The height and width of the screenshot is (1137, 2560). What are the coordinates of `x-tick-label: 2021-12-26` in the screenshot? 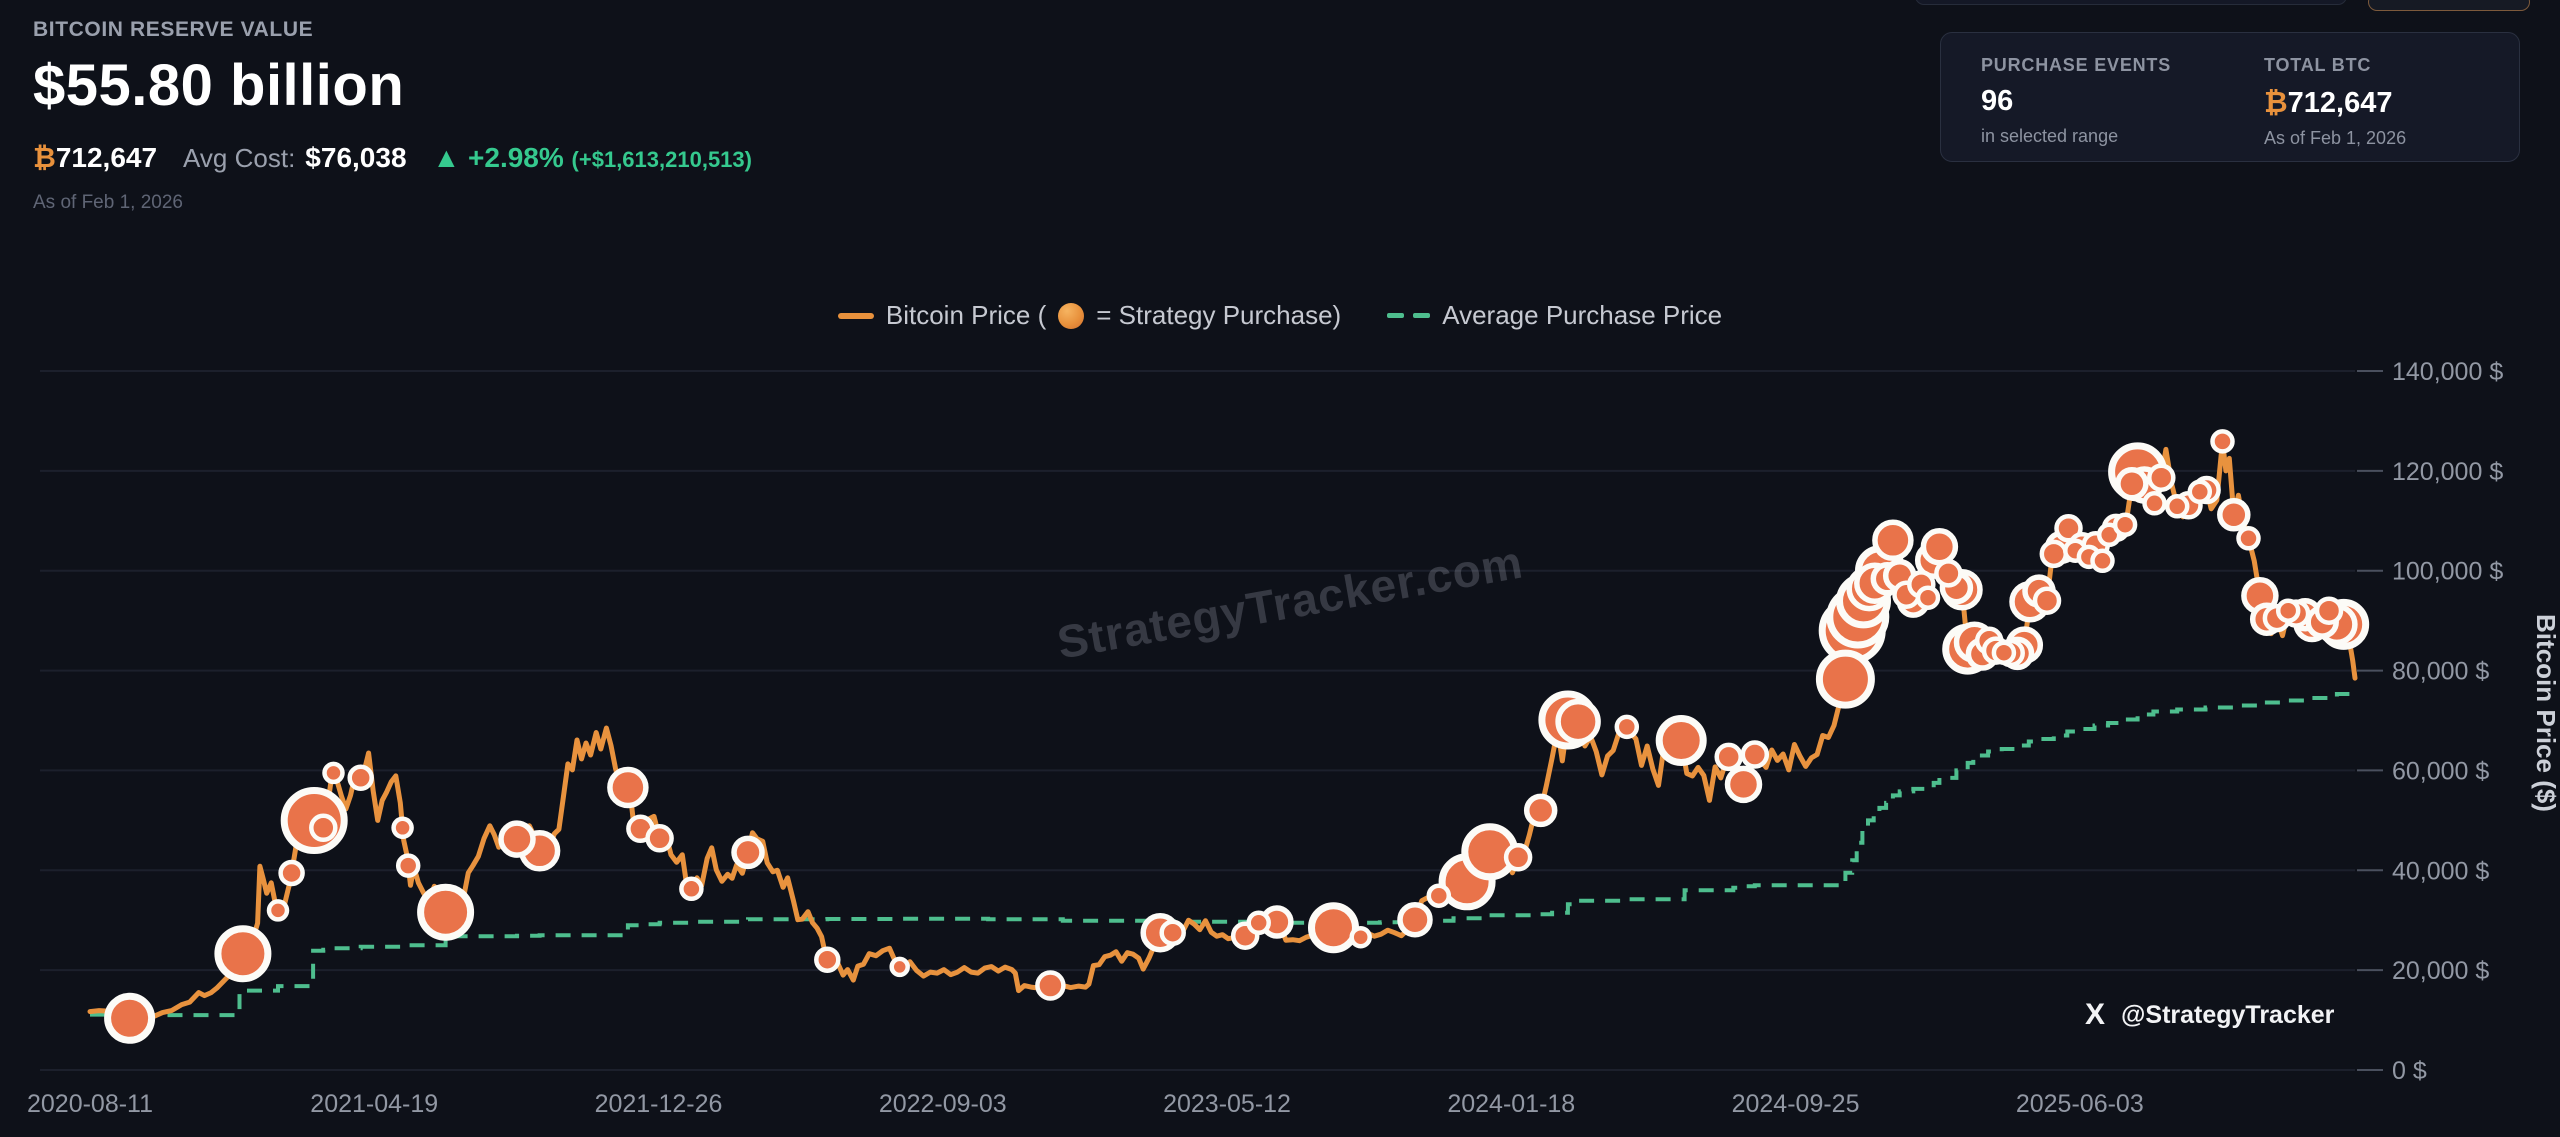 It's located at (659, 1104).